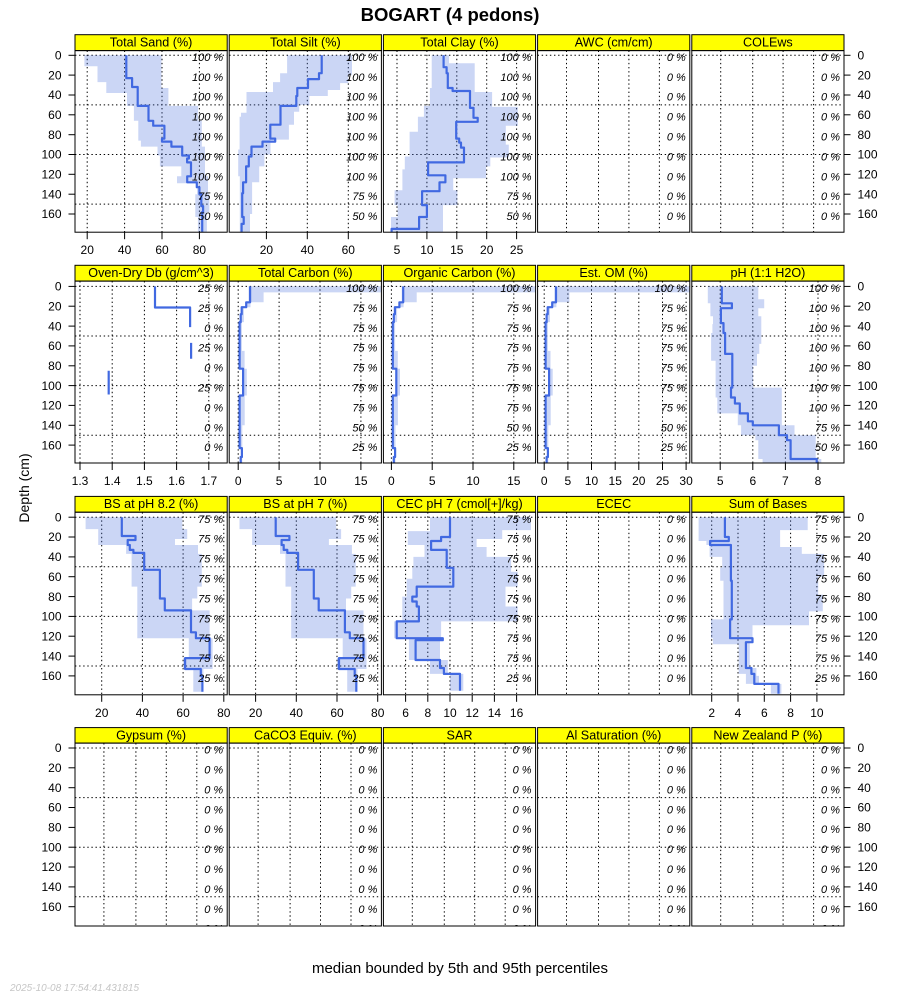  I want to click on svg-text: Sum of Bases, so click(768, 504).